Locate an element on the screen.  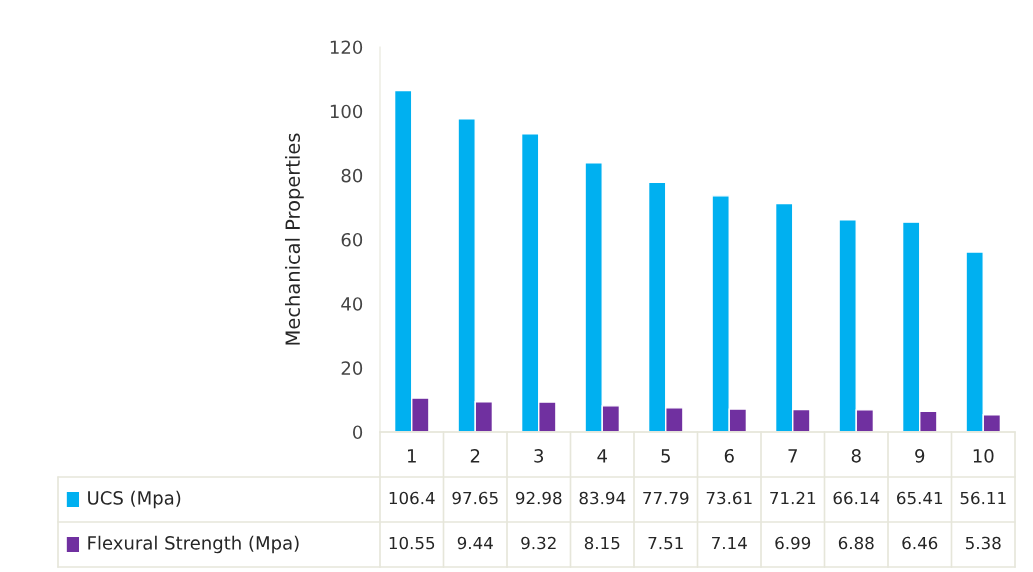
y-tick-label: 20 is located at coordinates (352, 368).